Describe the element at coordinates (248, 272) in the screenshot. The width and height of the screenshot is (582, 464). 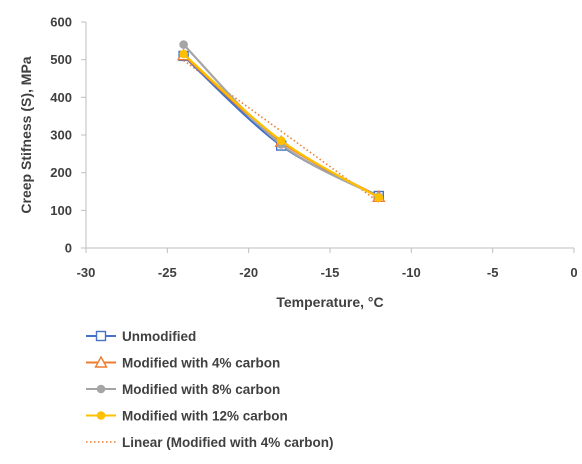
I see `x-tick-label: -20` at that location.